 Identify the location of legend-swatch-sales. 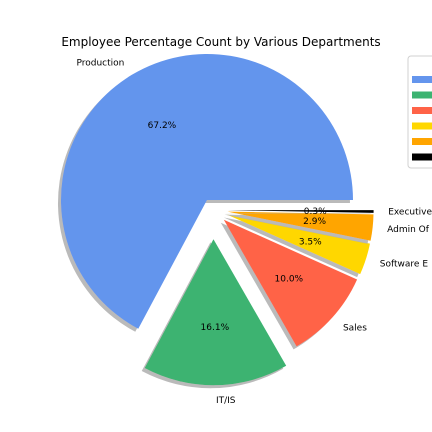
(422, 110).